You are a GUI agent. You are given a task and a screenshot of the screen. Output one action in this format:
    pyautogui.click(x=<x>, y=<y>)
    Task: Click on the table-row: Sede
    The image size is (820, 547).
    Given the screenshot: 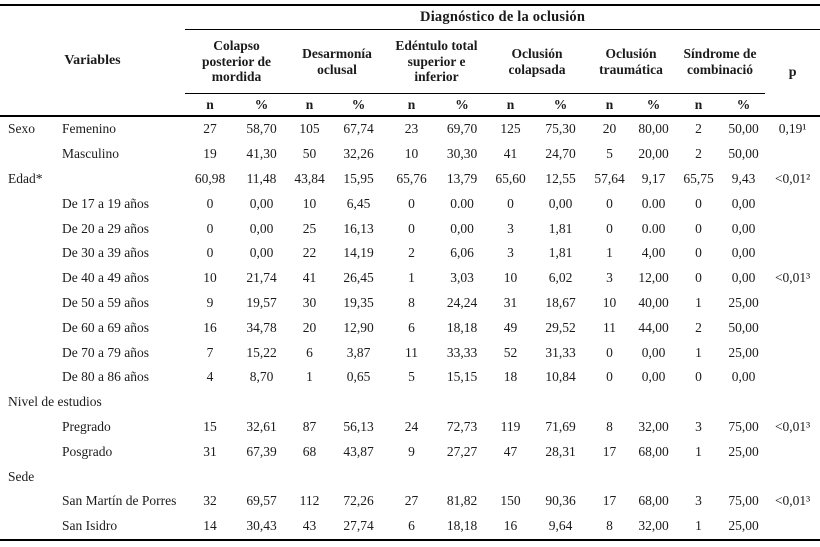 What is the action you would take?
    pyautogui.click(x=410, y=476)
    